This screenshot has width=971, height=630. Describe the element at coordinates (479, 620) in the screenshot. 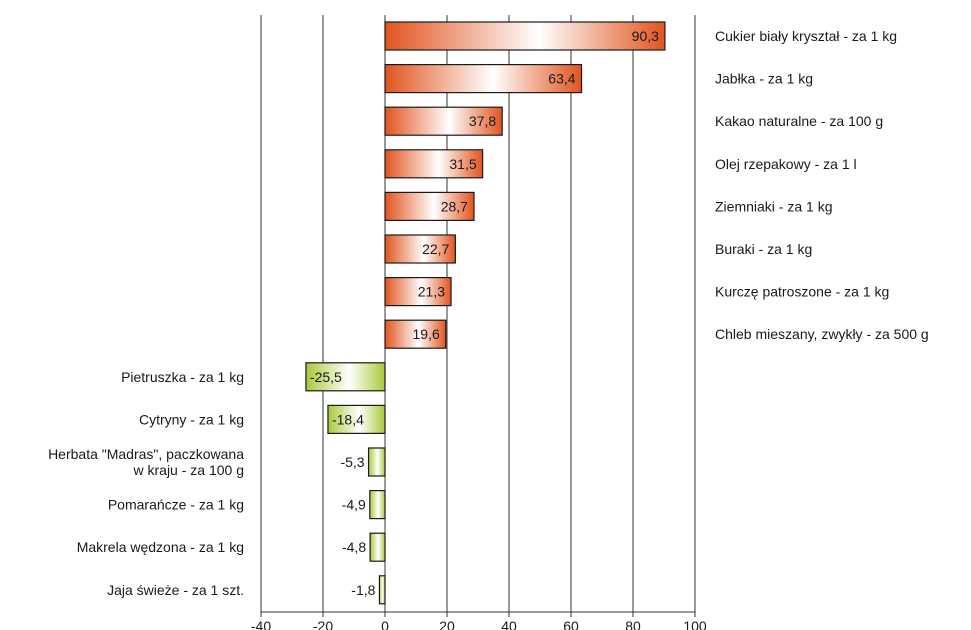

I see `x-axis: -40 -20 0 20 40 60 80 100` at that location.